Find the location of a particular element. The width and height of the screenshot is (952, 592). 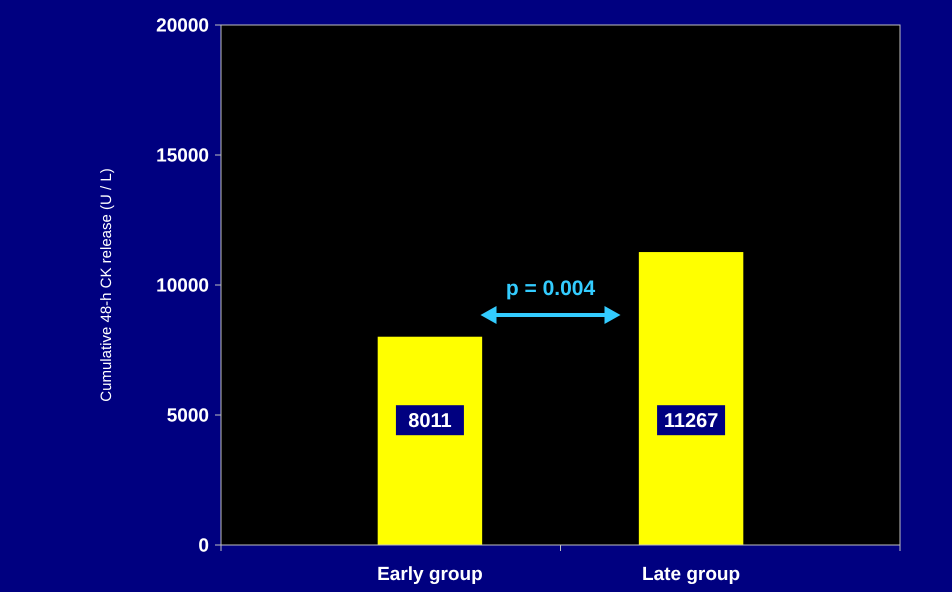

y-axis-title: Cumulative 48-h CK release (U / L) is located at coordinates (106, 285).